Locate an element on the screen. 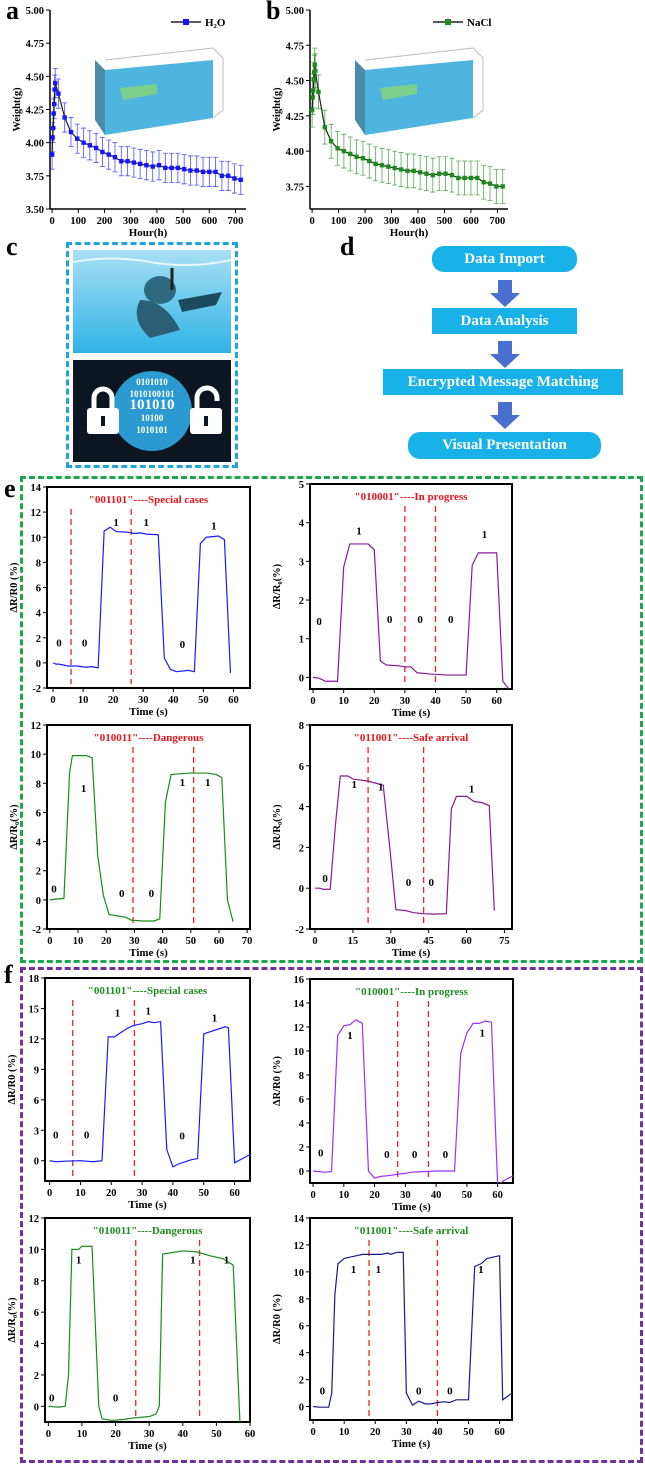 The height and width of the screenshot is (1469, 645). y-tick-label: 3.75 is located at coordinates (35, 177).